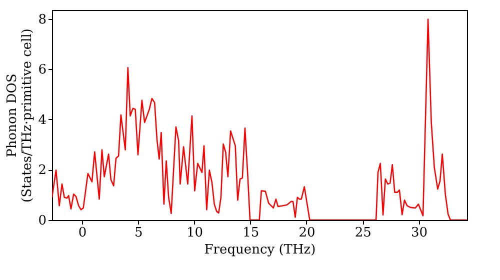 This screenshot has height=280, width=500. What do you see at coordinates (251, 233) in the screenshot?
I see `x-tick-label: 15` at bounding box center [251, 233].